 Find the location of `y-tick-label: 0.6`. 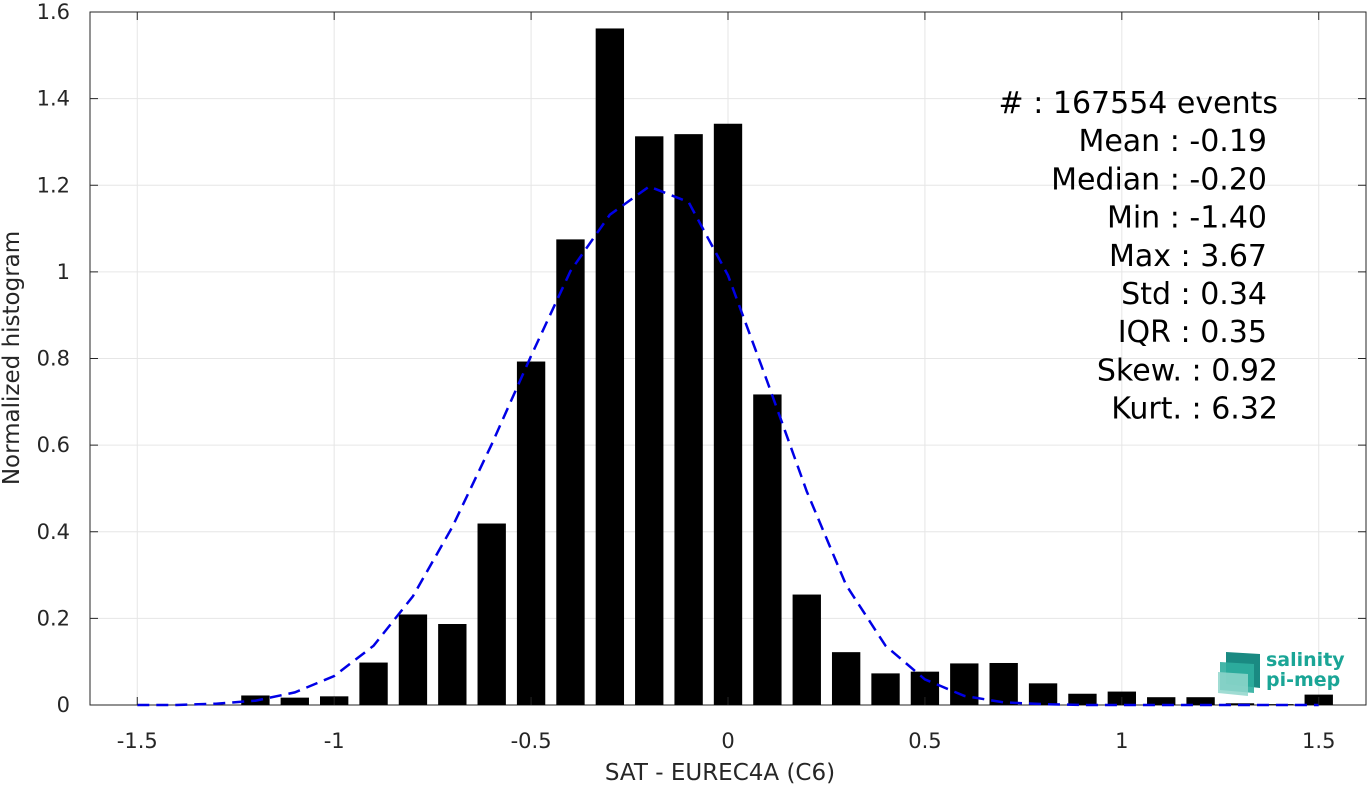

y-tick-label: 0.6 is located at coordinates (53, 445).